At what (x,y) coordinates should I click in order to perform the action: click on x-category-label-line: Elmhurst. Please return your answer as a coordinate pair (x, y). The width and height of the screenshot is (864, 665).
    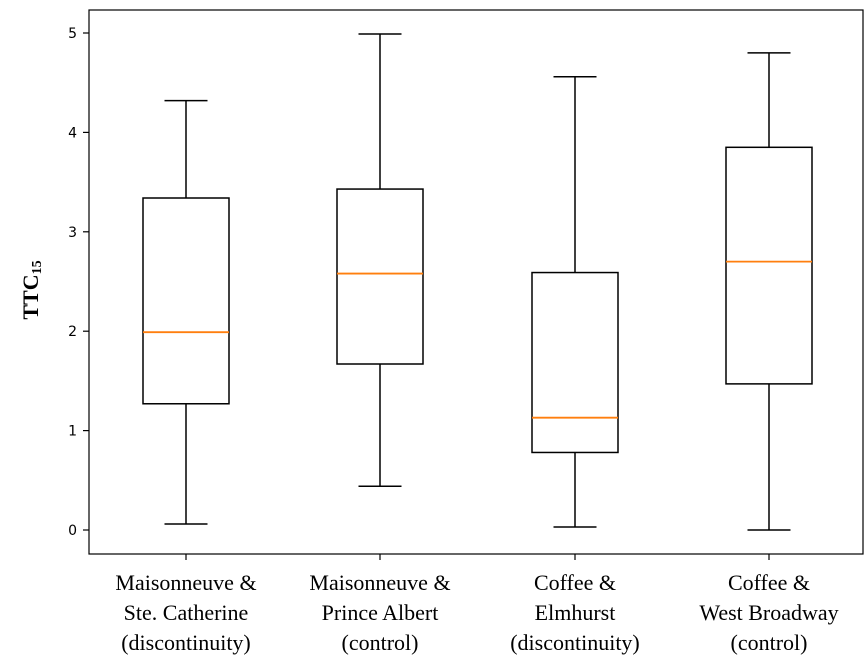
    Looking at the image, I should click on (575, 612).